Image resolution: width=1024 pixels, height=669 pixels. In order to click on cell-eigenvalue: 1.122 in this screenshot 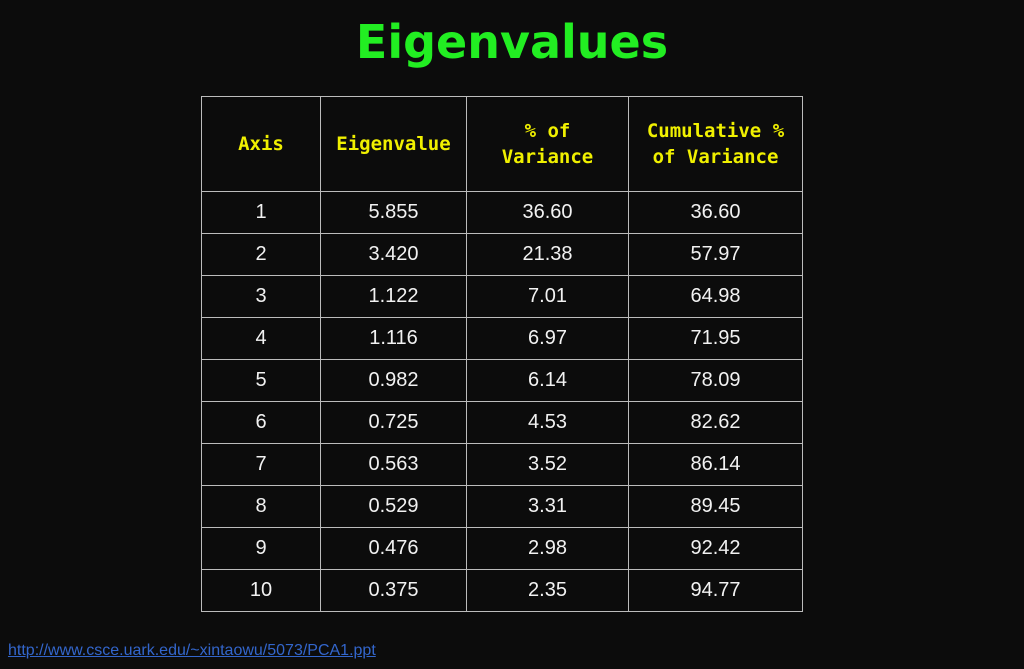, I will do `click(393, 296)`.